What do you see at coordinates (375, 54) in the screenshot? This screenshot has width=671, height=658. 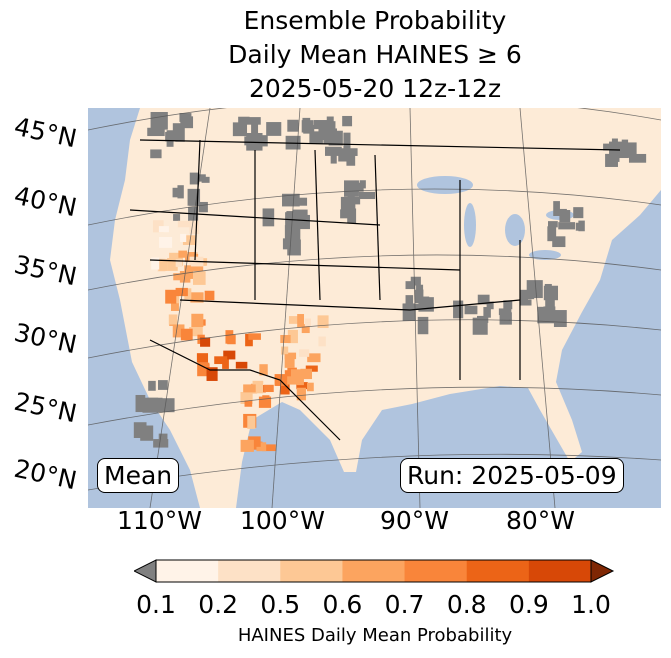 I see `title-line-2: Daily Mean HAINES ≥ 6` at bounding box center [375, 54].